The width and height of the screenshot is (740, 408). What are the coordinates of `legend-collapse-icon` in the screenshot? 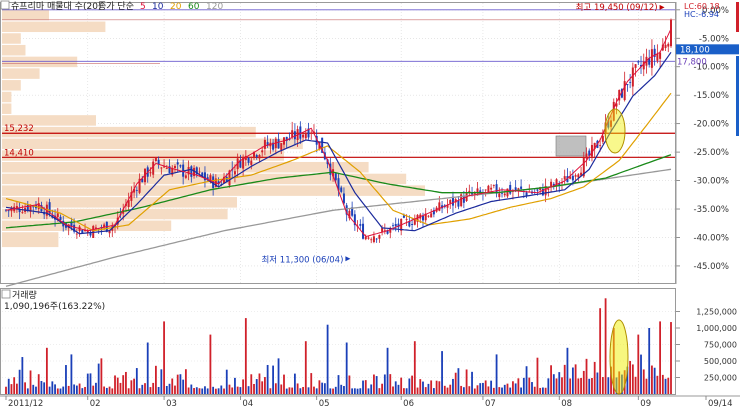 It's located at (5, 5).